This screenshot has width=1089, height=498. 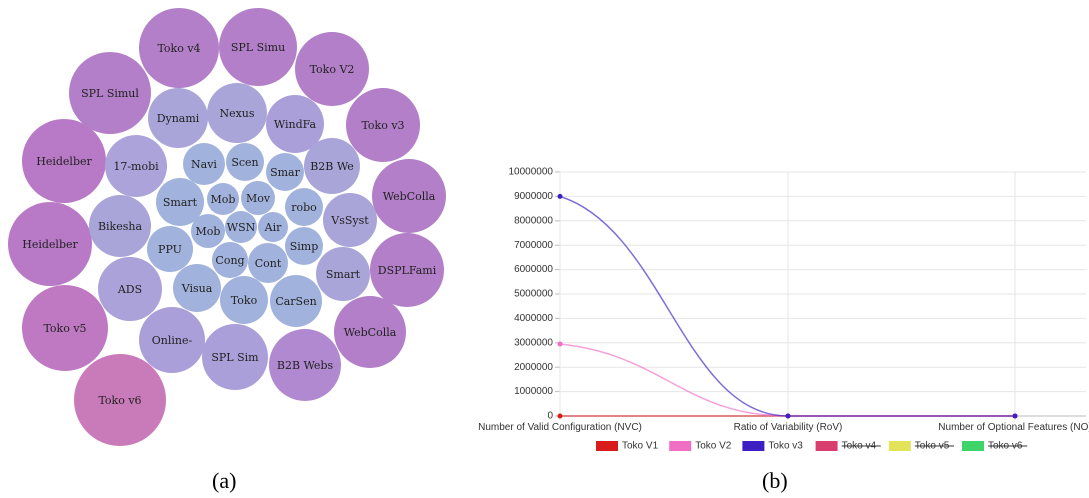 I want to click on bubble-label: Navi, so click(x=204, y=164).